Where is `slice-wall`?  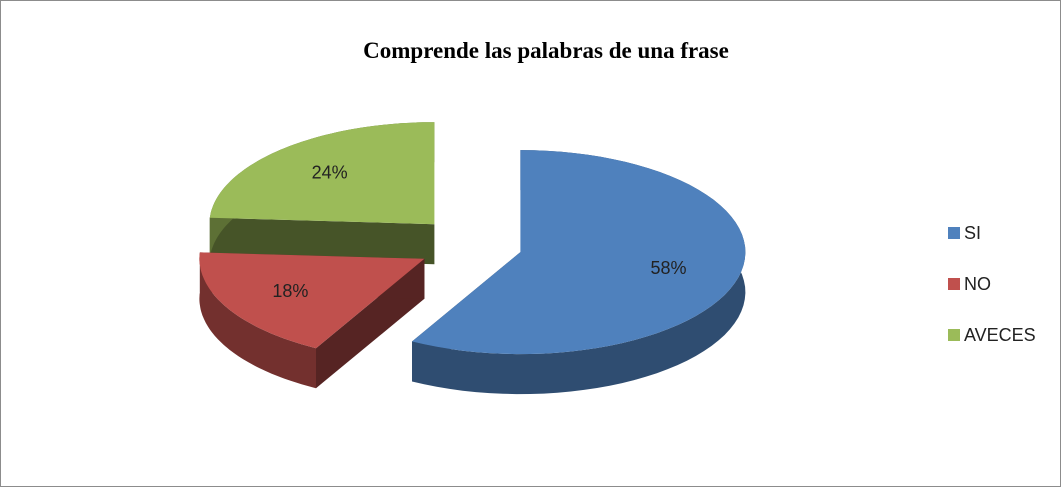 slice-wall is located at coordinates (257, 320).